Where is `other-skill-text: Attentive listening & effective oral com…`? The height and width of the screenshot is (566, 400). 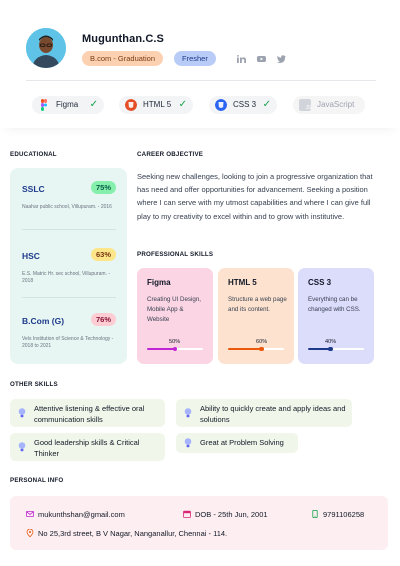
other-skill-text: Attentive listening & effective oral com… is located at coordinates (89, 414).